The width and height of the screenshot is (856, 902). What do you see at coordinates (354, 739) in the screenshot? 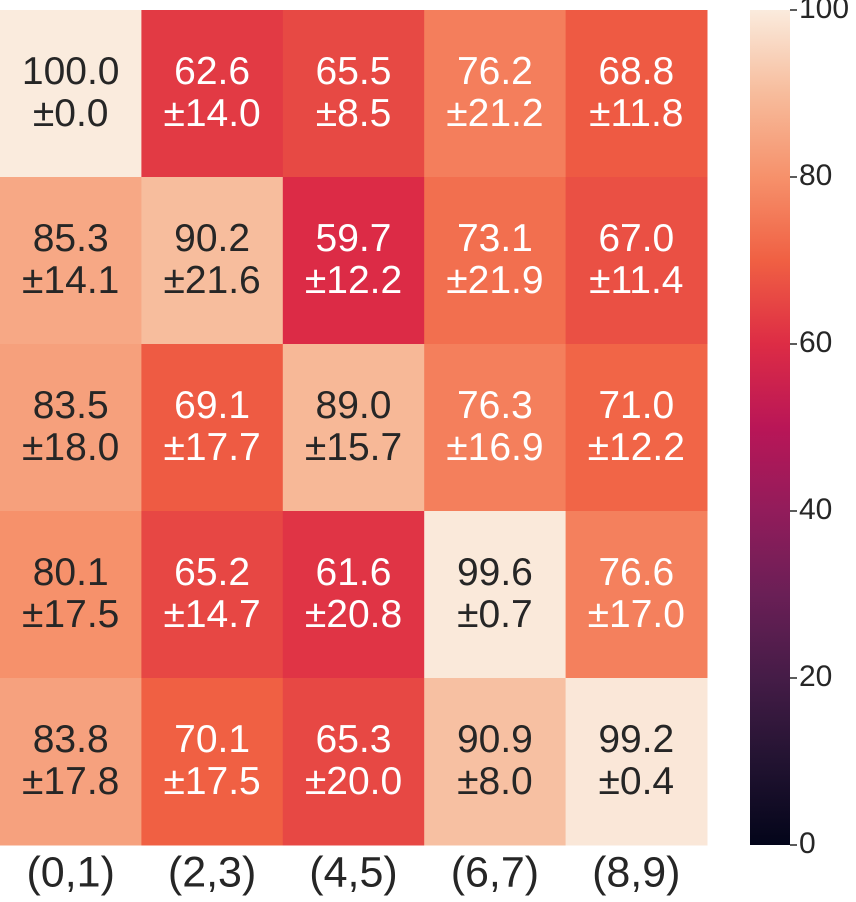
I see `cell-value-label: 65.3` at bounding box center [354, 739].